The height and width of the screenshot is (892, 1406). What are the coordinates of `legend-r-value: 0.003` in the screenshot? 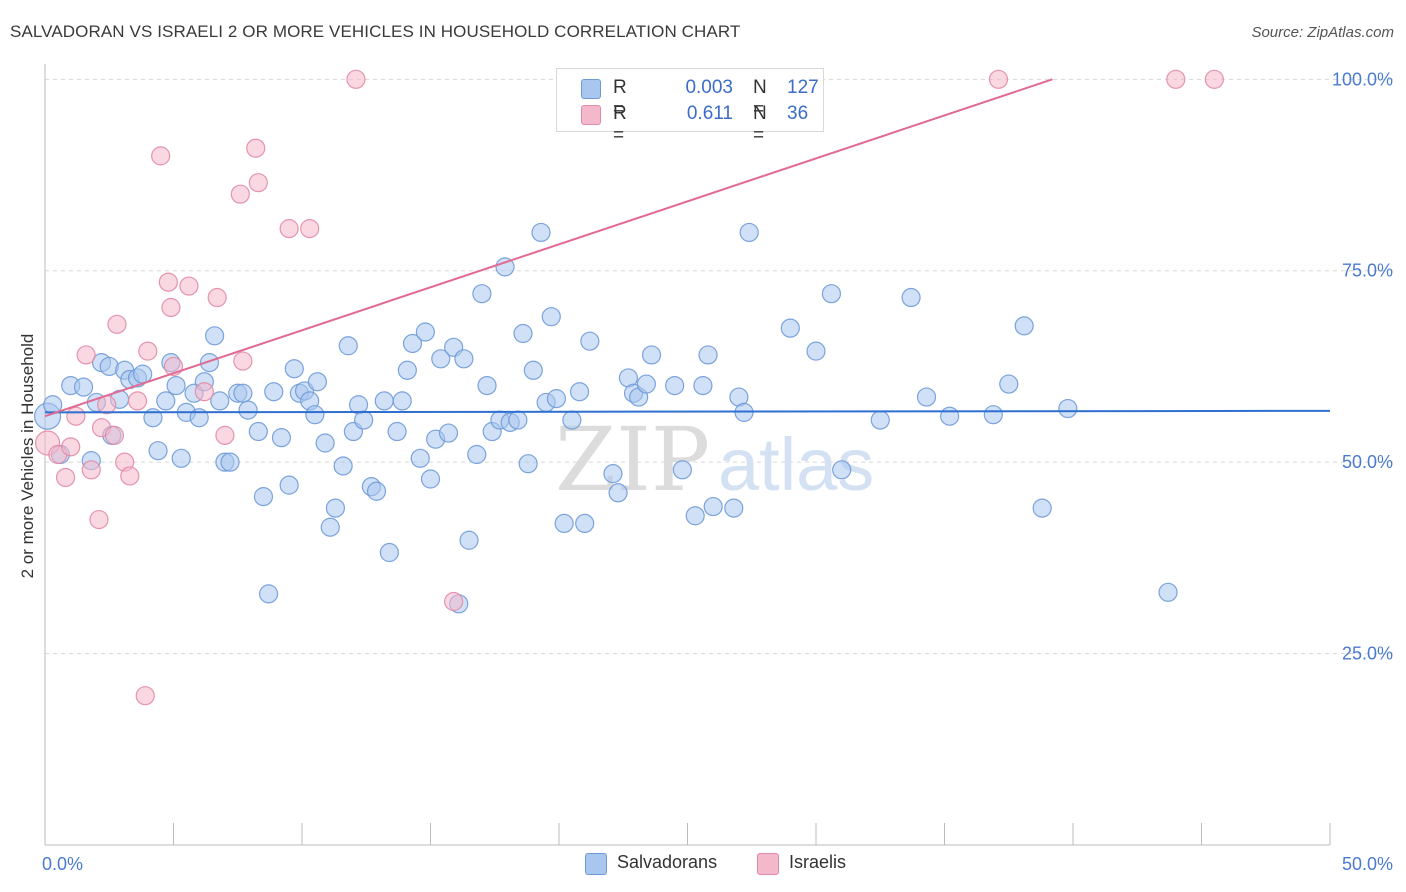 It's located at (709, 87).